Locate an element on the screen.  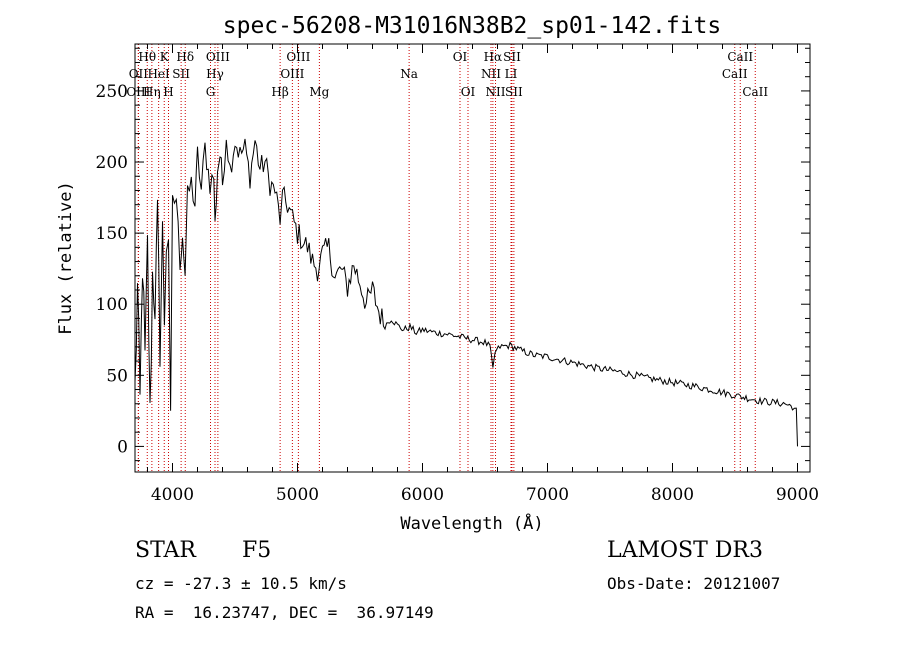
y-tick-label: 200 is located at coordinates (112, 163).